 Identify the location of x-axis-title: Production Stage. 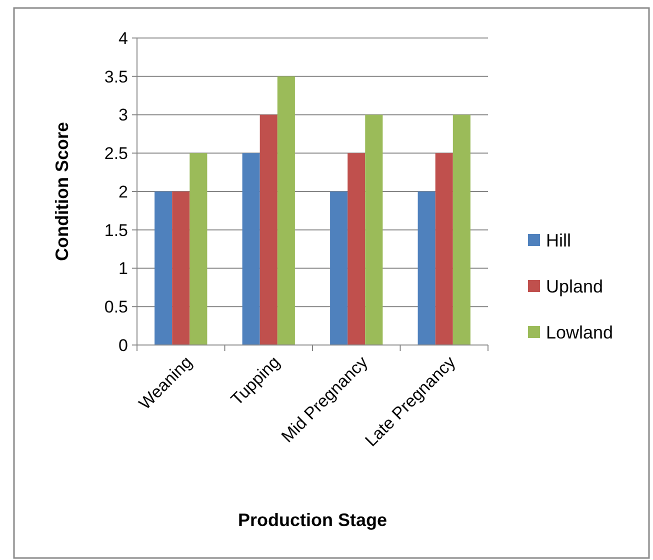
(313, 520).